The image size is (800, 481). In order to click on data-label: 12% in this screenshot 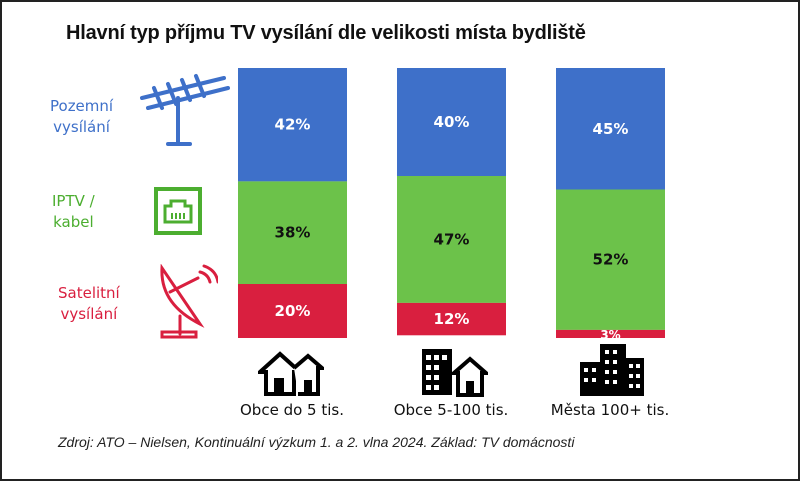, I will do `click(452, 319)`.